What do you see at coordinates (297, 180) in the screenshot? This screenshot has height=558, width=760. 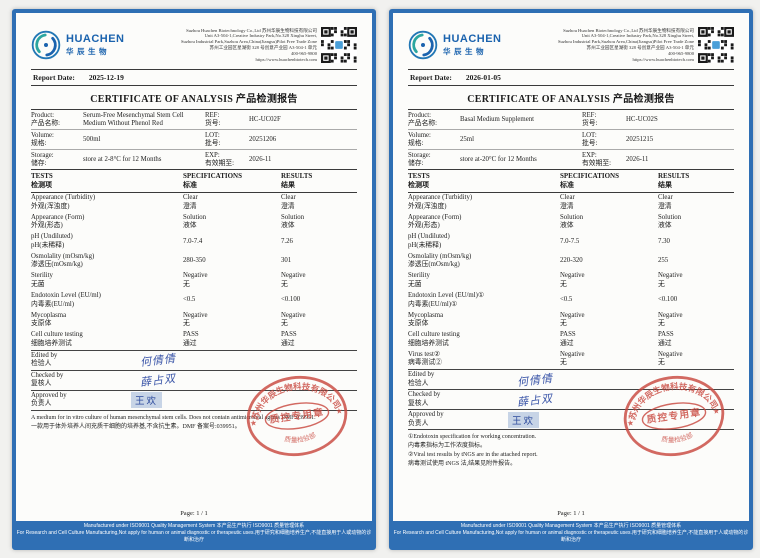 I see `results-col-header: RESULTS 结果` at bounding box center [297, 180].